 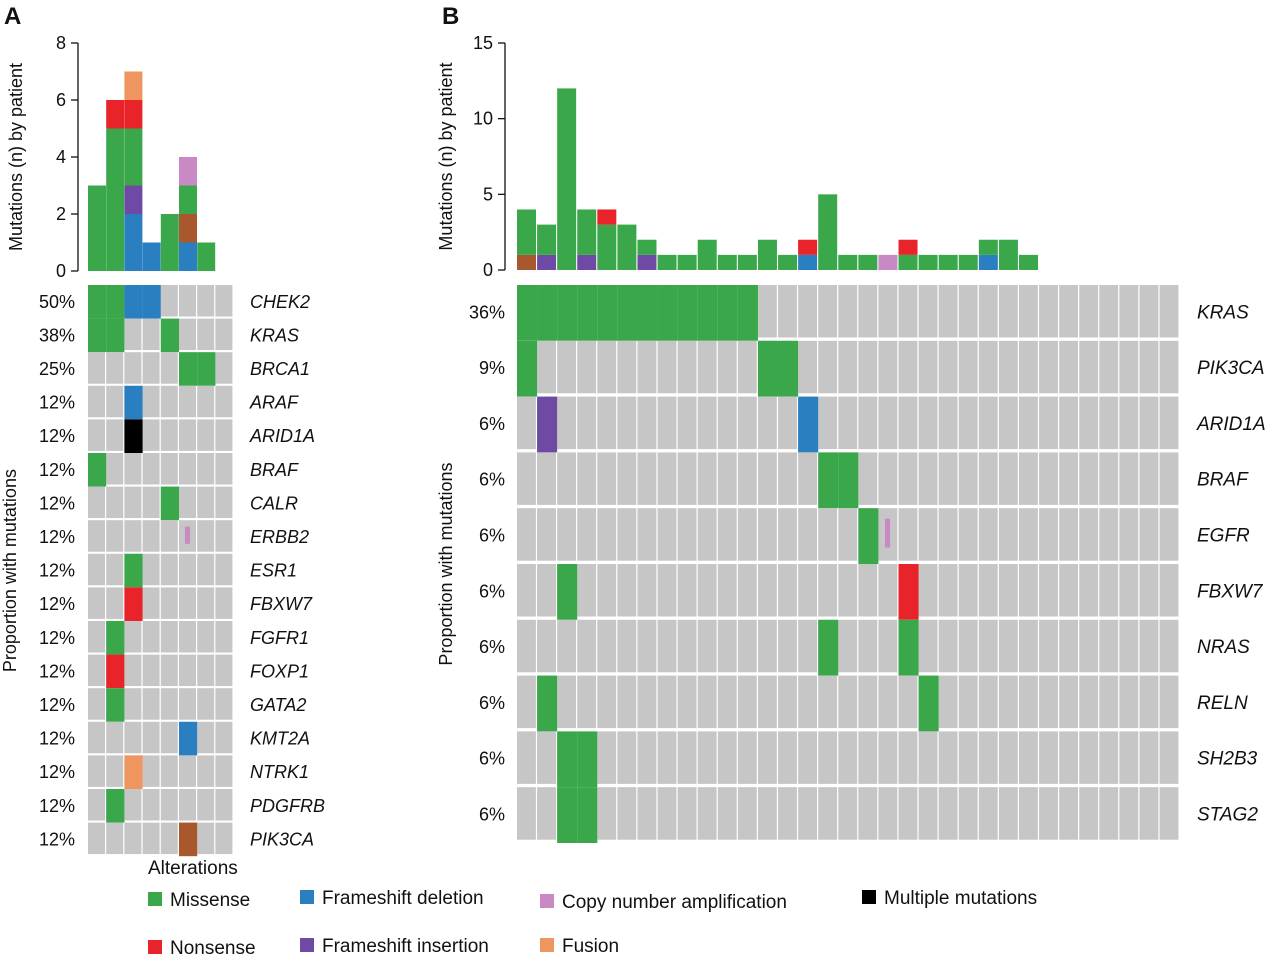 I want to click on legend-label: Frameshift deletion, so click(x=403, y=898).